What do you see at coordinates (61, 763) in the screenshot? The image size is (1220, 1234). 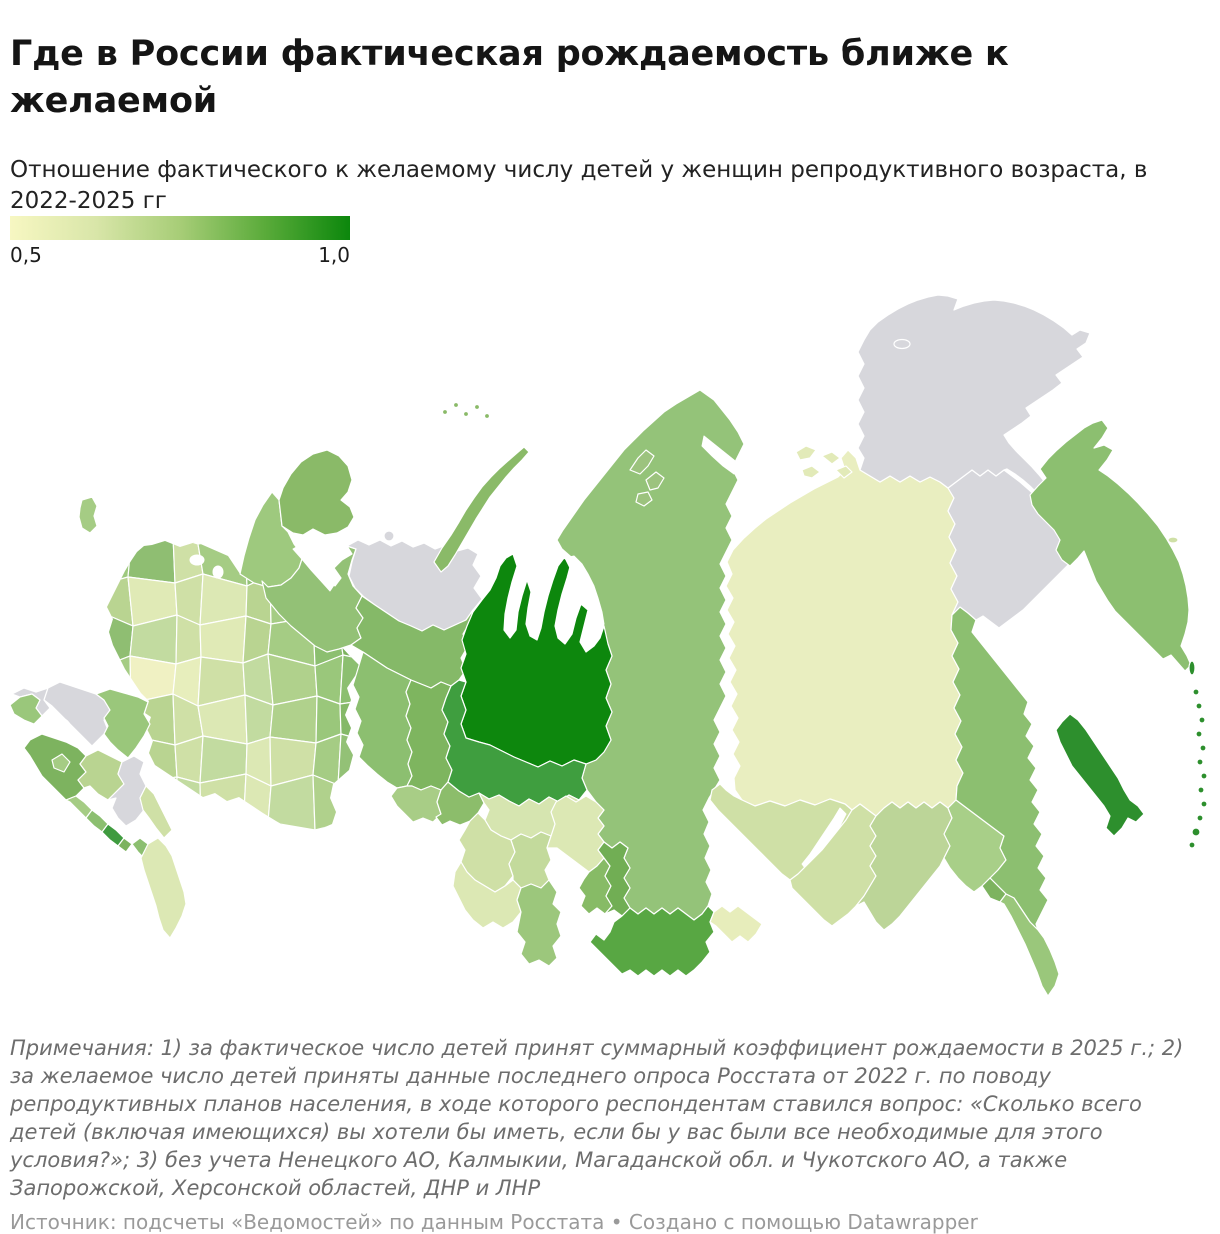 I see `region-adygea` at bounding box center [61, 763].